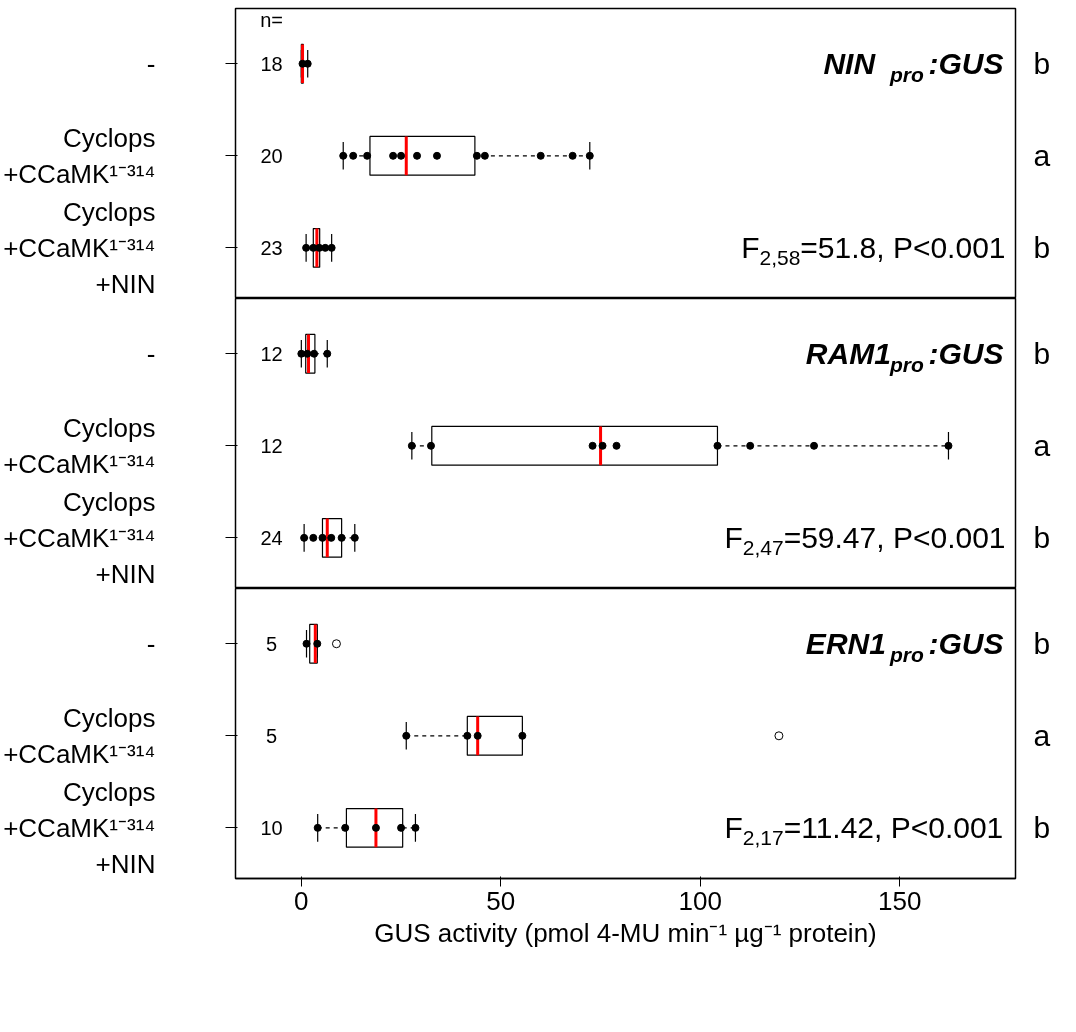 This screenshot has height=1032, width=1076. Describe the element at coordinates (271, 537) in the screenshot. I see `annotation: 24` at that location.